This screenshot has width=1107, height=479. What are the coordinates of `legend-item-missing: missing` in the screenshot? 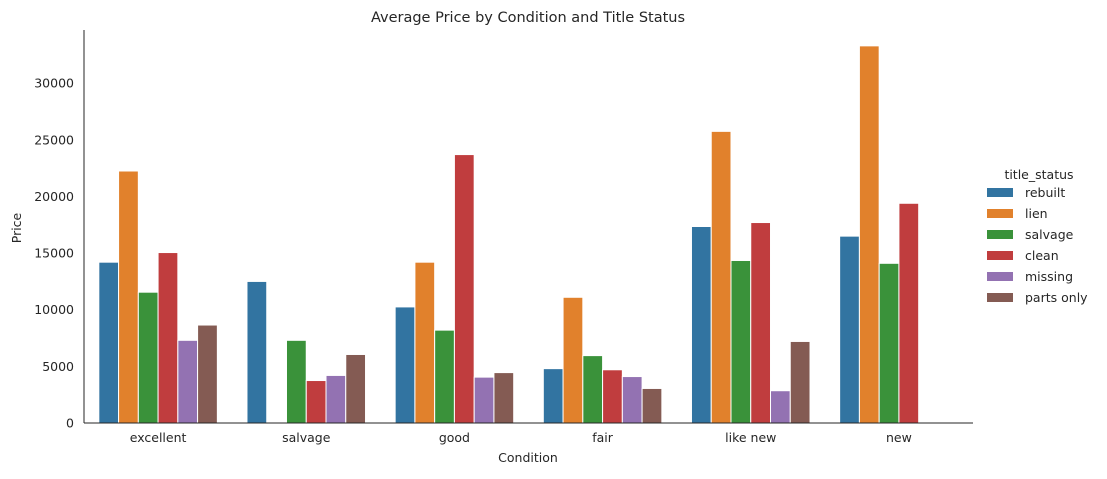 It's located at (1030, 276).